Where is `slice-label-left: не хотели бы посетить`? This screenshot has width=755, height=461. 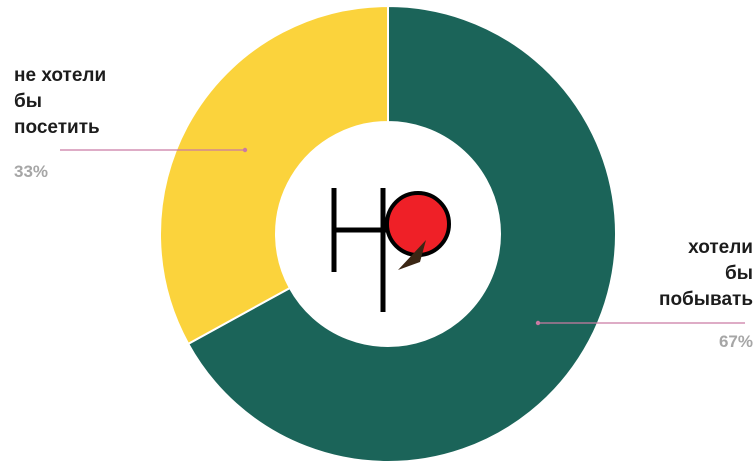
slice-label-left: не хотели бы посетить is located at coordinates (84, 102).